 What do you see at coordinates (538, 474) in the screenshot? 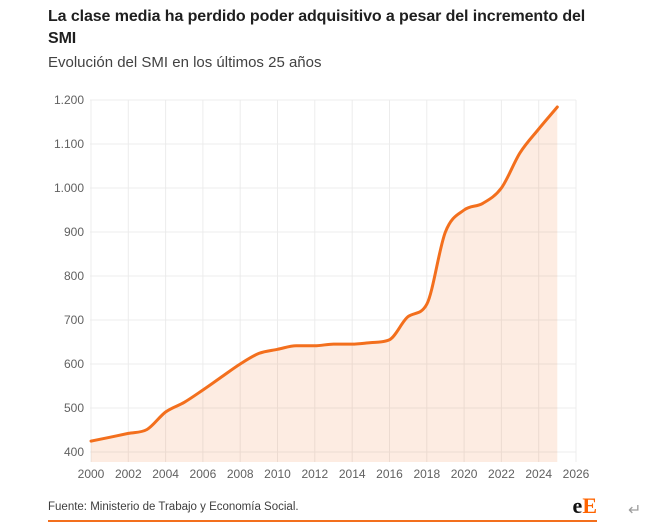
I see `x-tick-label: 2024` at bounding box center [538, 474].